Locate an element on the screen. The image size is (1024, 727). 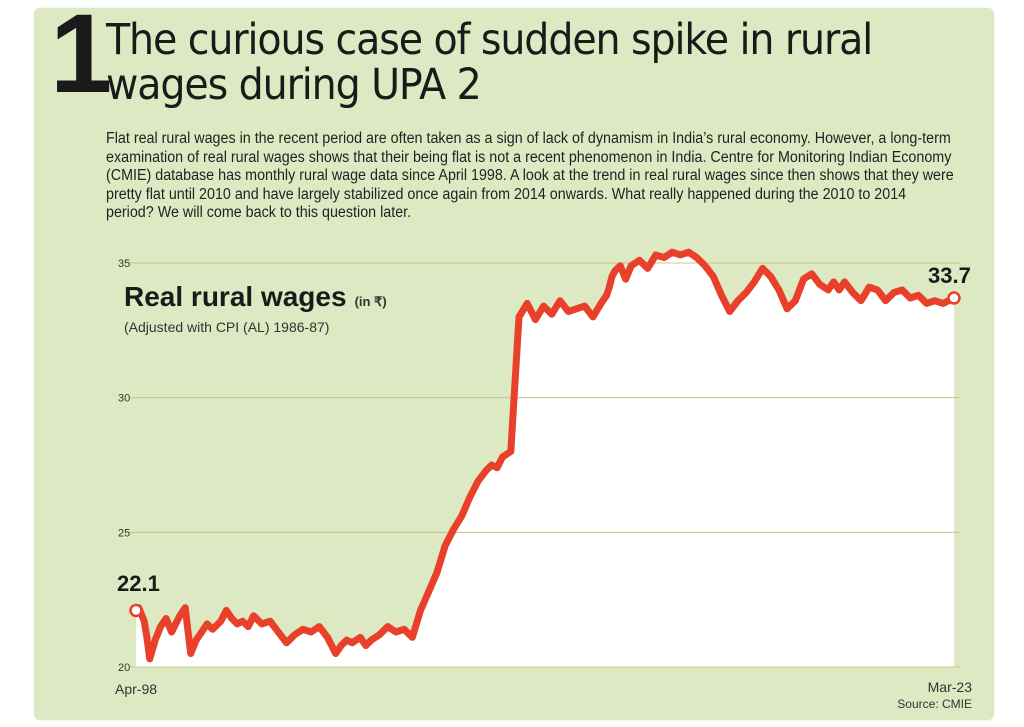
chart-title-main: Real rural wages is located at coordinates (235, 296).